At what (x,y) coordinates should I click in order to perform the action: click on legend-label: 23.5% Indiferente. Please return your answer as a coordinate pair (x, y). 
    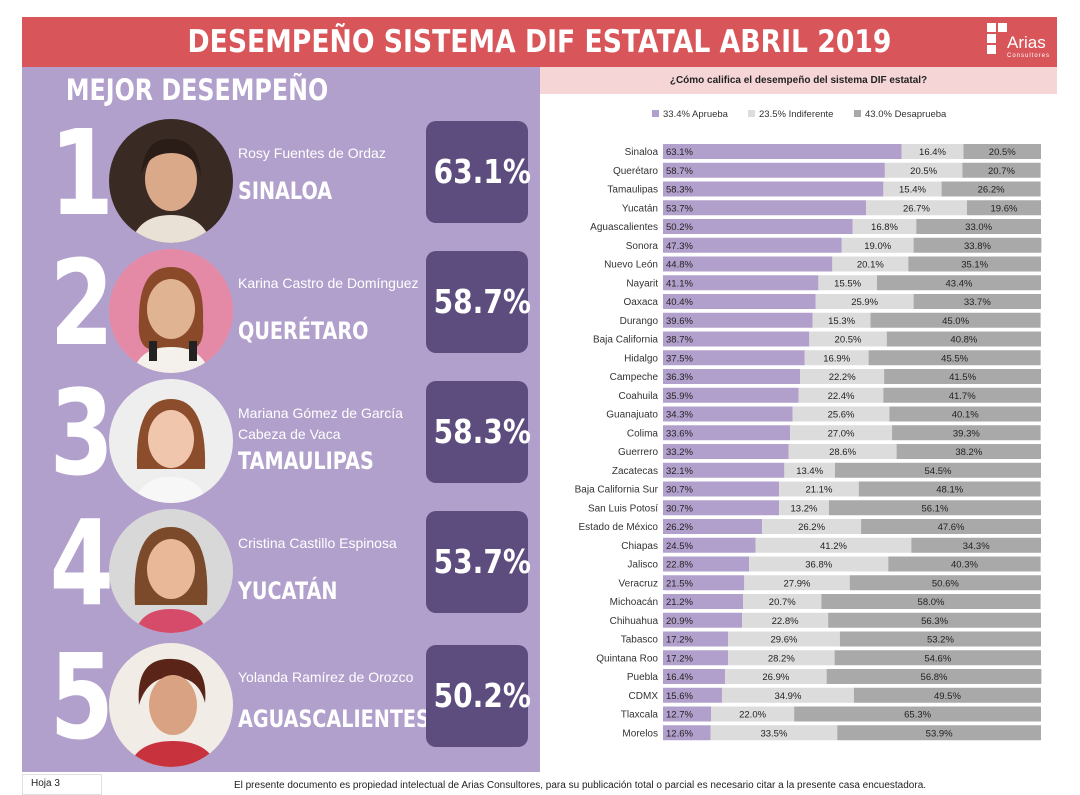
    Looking at the image, I should click on (796, 114).